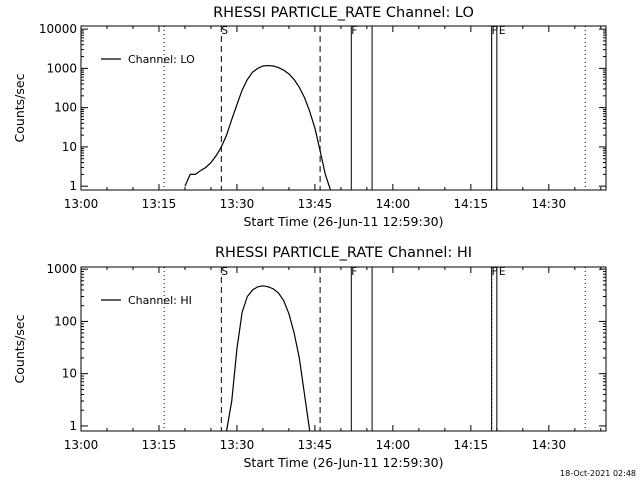  Describe the element at coordinates (343, 253) in the screenshot. I see `chart-title: RHESSI PARTICLE_RATE Channel: HI` at that location.